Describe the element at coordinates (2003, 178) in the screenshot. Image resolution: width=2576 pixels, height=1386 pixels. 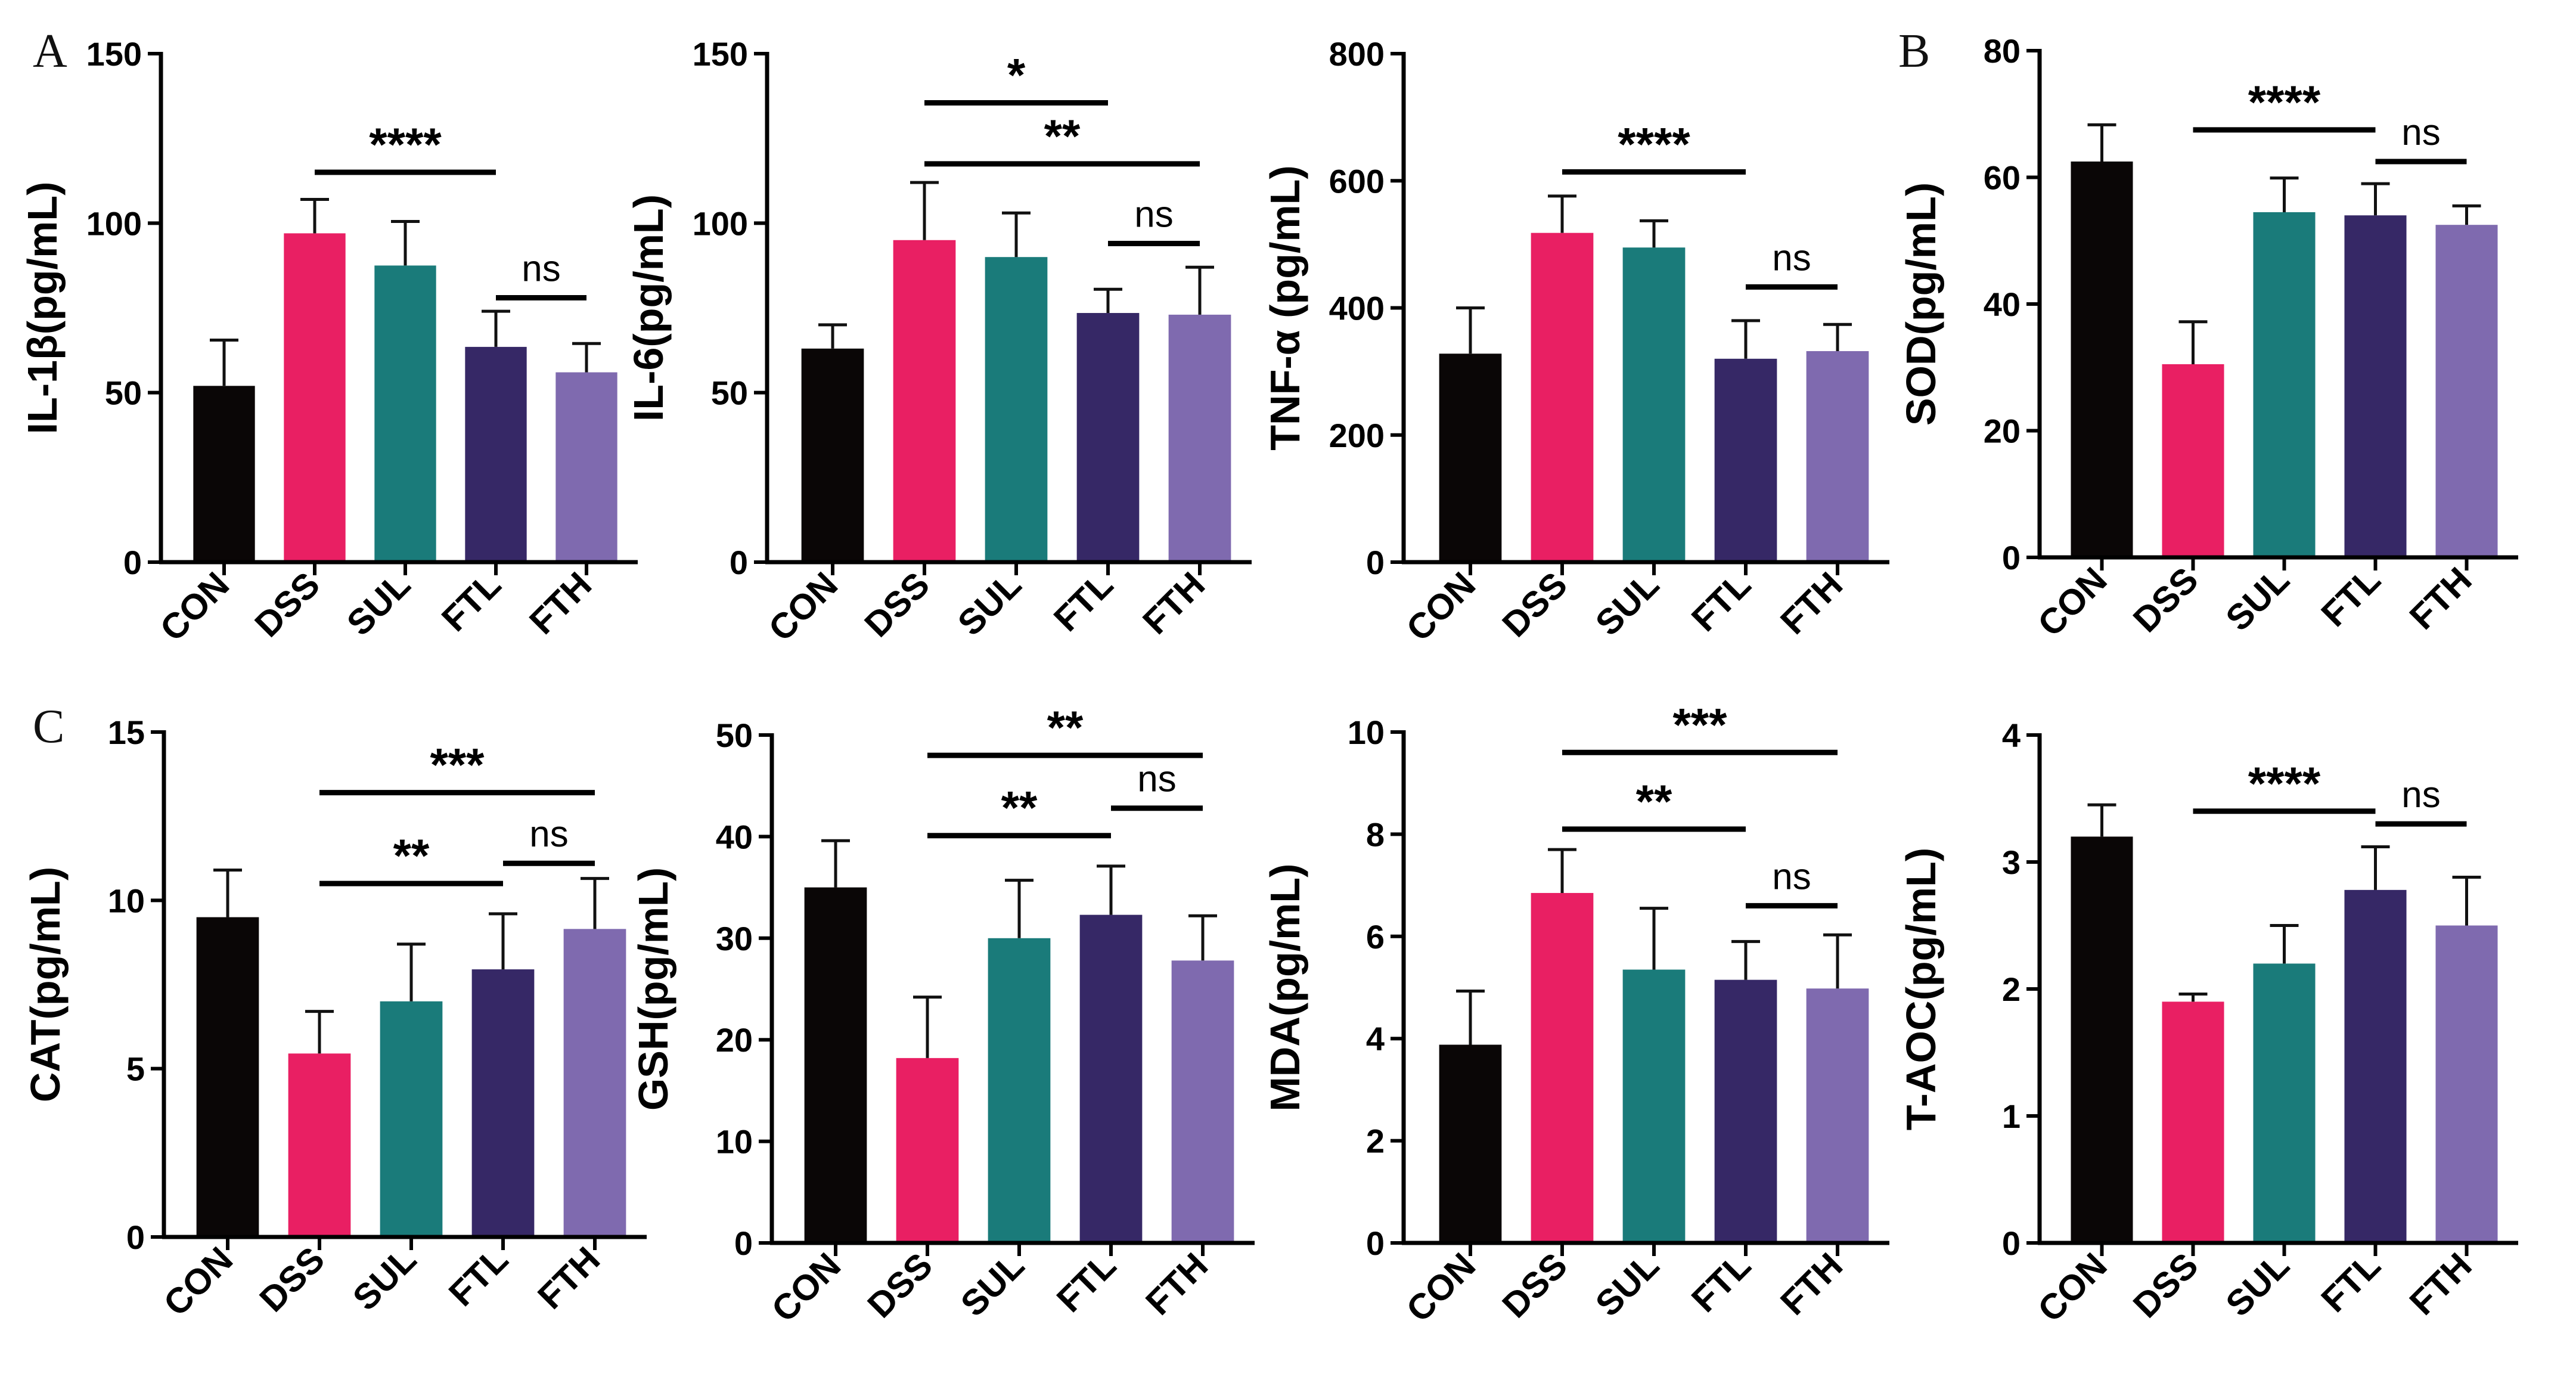
I see `y-tick-label: 60` at that location.